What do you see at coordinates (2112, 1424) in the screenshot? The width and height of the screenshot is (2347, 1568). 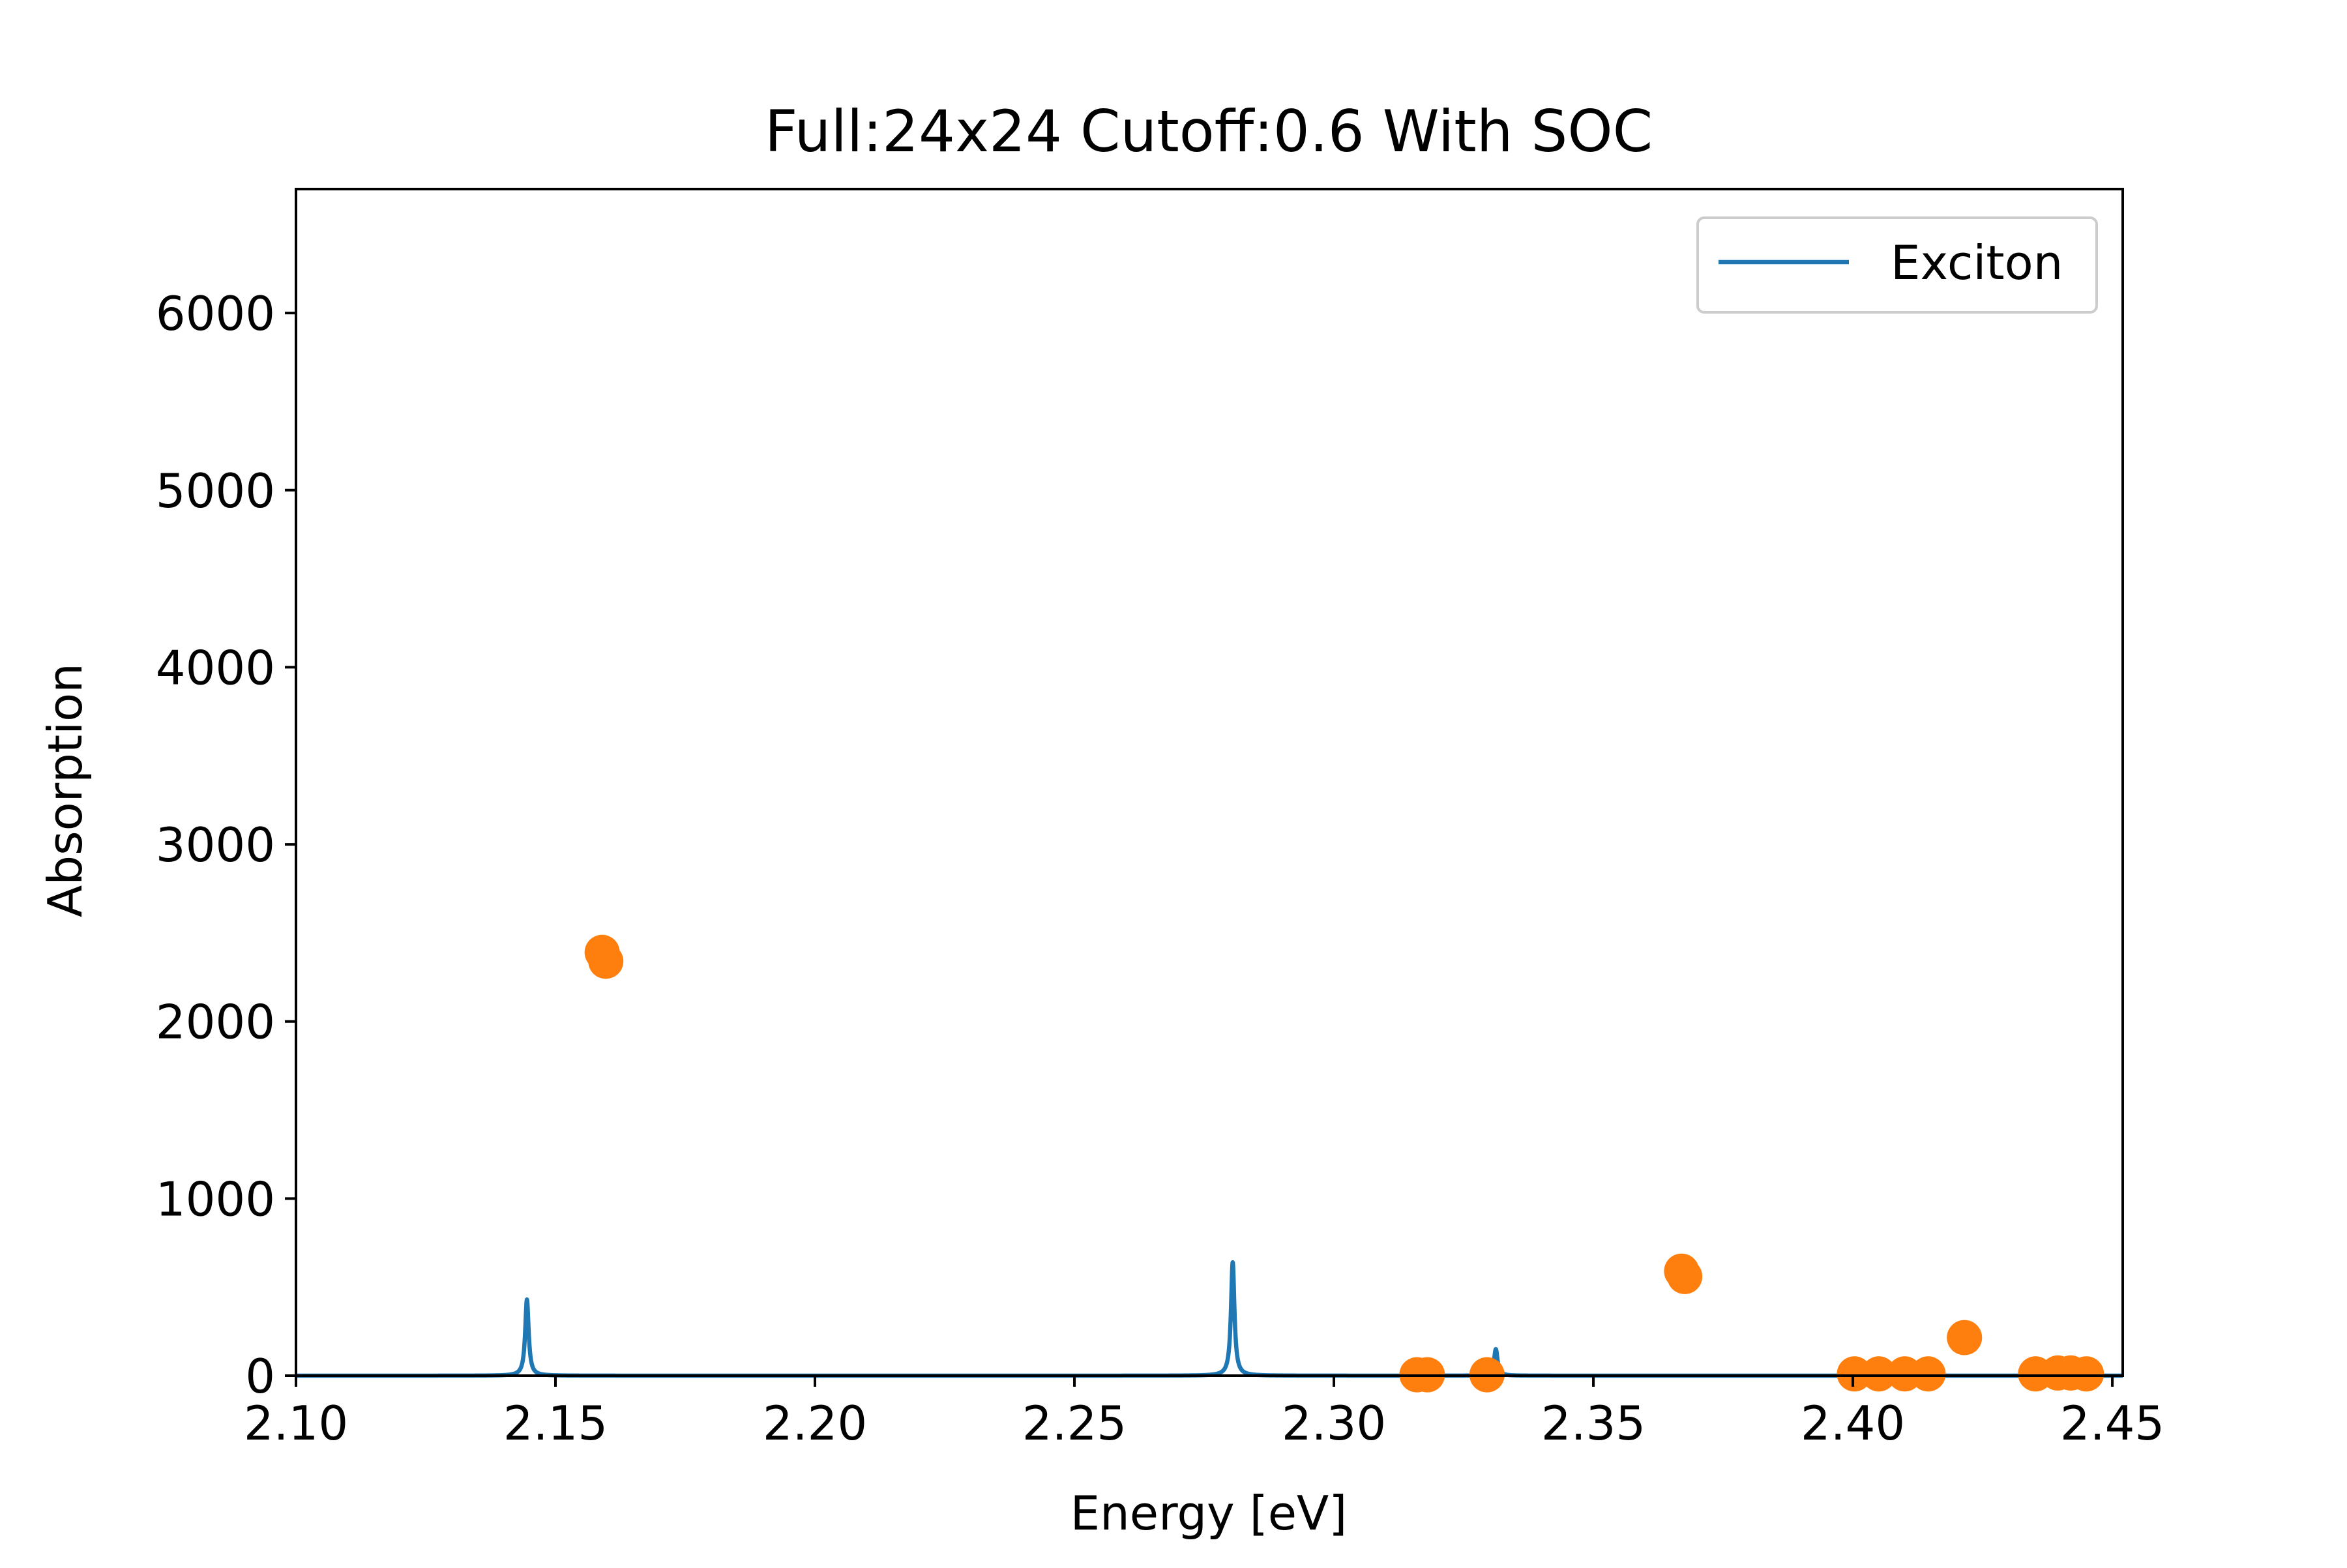 I see `x-tick-label: 2.45` at bounding box center [2112, 1424].